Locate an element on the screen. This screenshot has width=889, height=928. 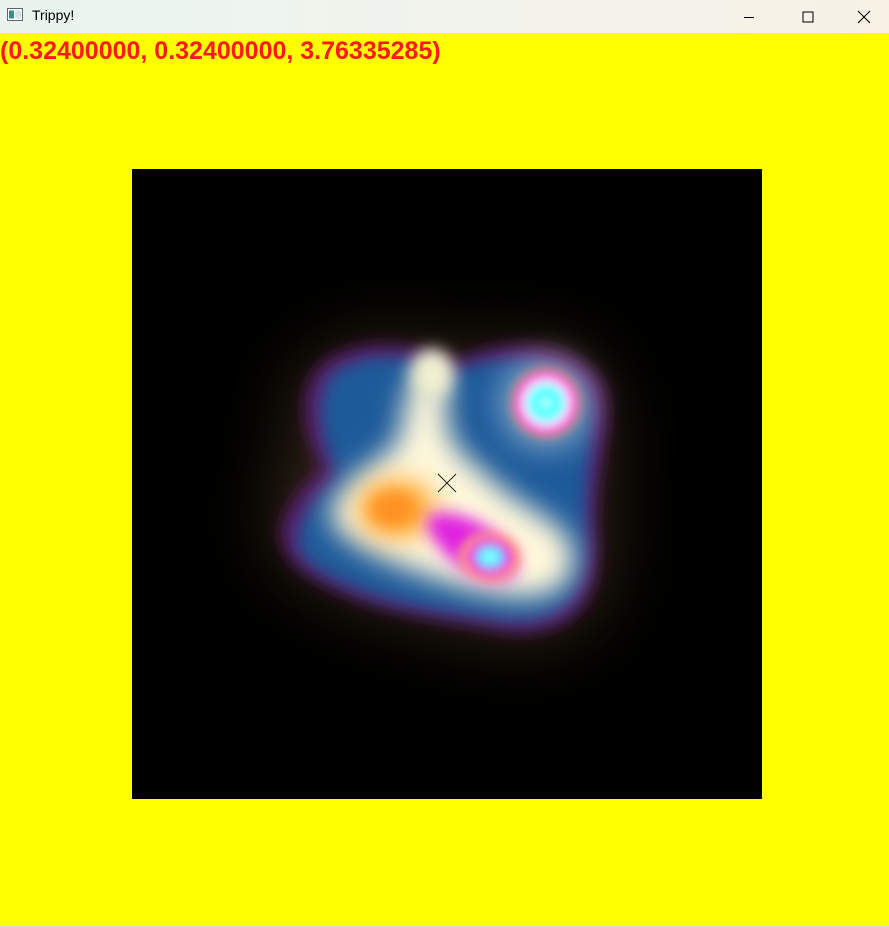
lower-hotspot is located at coordinates (490, 557).